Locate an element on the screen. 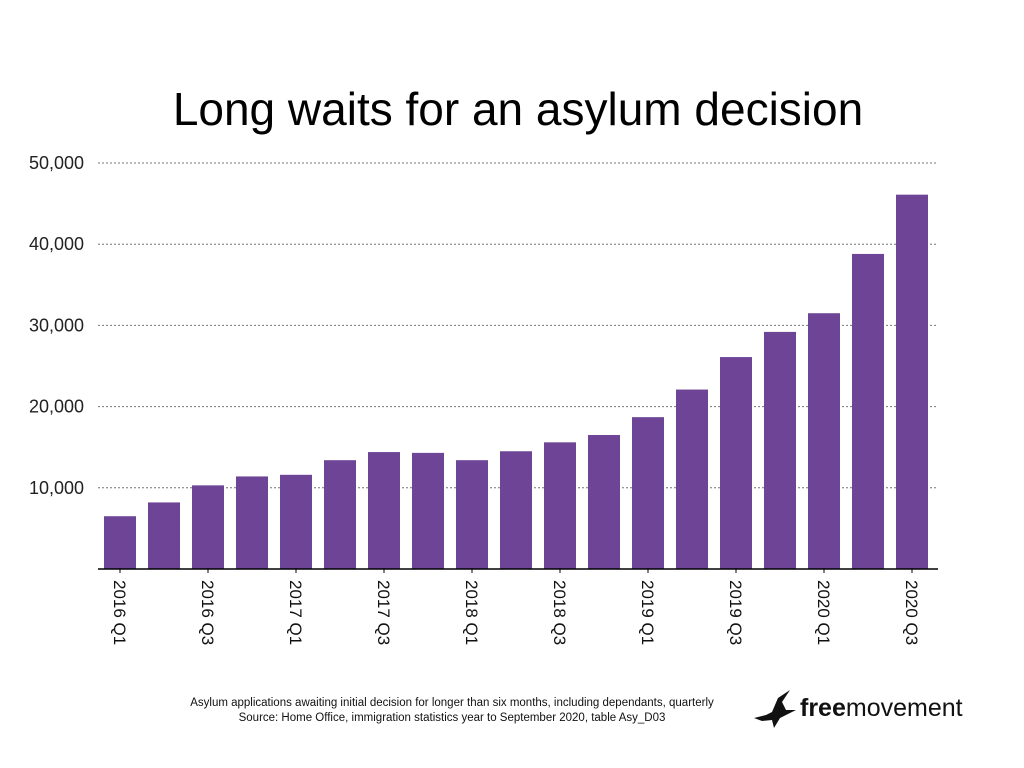 The height and width of the screenshot is (768, 1024). y-tick-label: 20,000 is located at coordinates (56, 407).